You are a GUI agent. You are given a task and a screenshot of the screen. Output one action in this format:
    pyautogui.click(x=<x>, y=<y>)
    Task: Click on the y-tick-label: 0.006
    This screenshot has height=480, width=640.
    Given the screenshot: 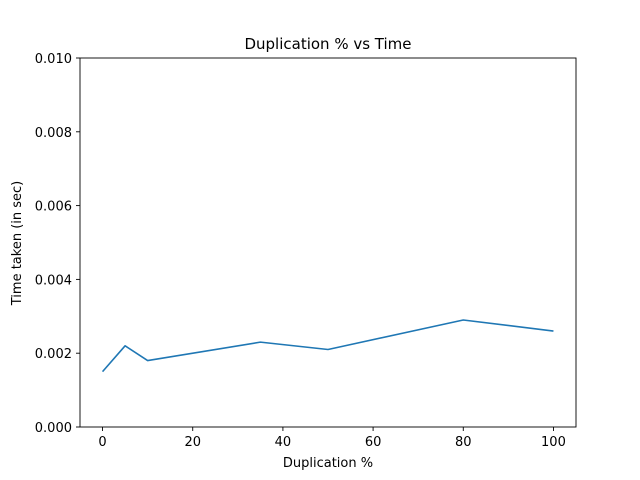 What is the action you would take?
    pyautogui.click(x=53, y=207)
    